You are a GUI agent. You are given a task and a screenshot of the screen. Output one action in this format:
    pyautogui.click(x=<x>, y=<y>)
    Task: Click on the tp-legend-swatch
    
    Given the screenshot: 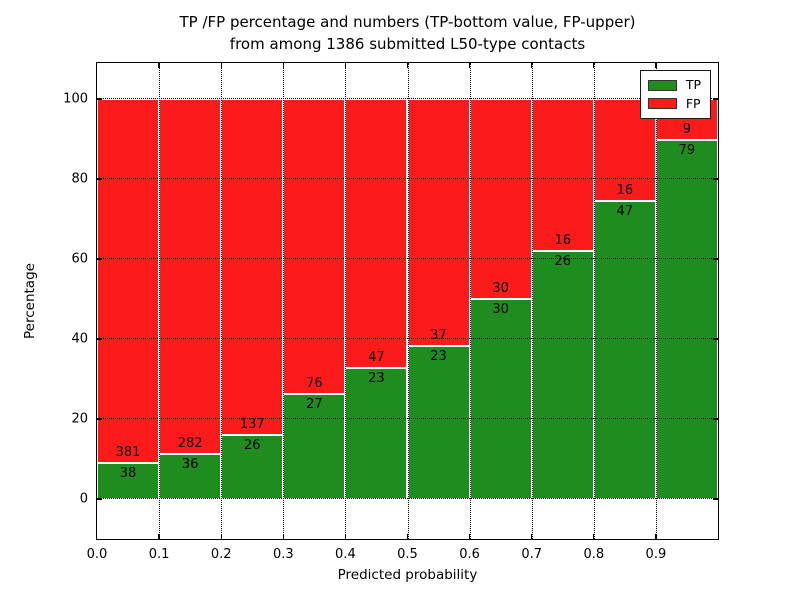 What is the action you would take?
    pyautogui.click(x=662, y=85)
    